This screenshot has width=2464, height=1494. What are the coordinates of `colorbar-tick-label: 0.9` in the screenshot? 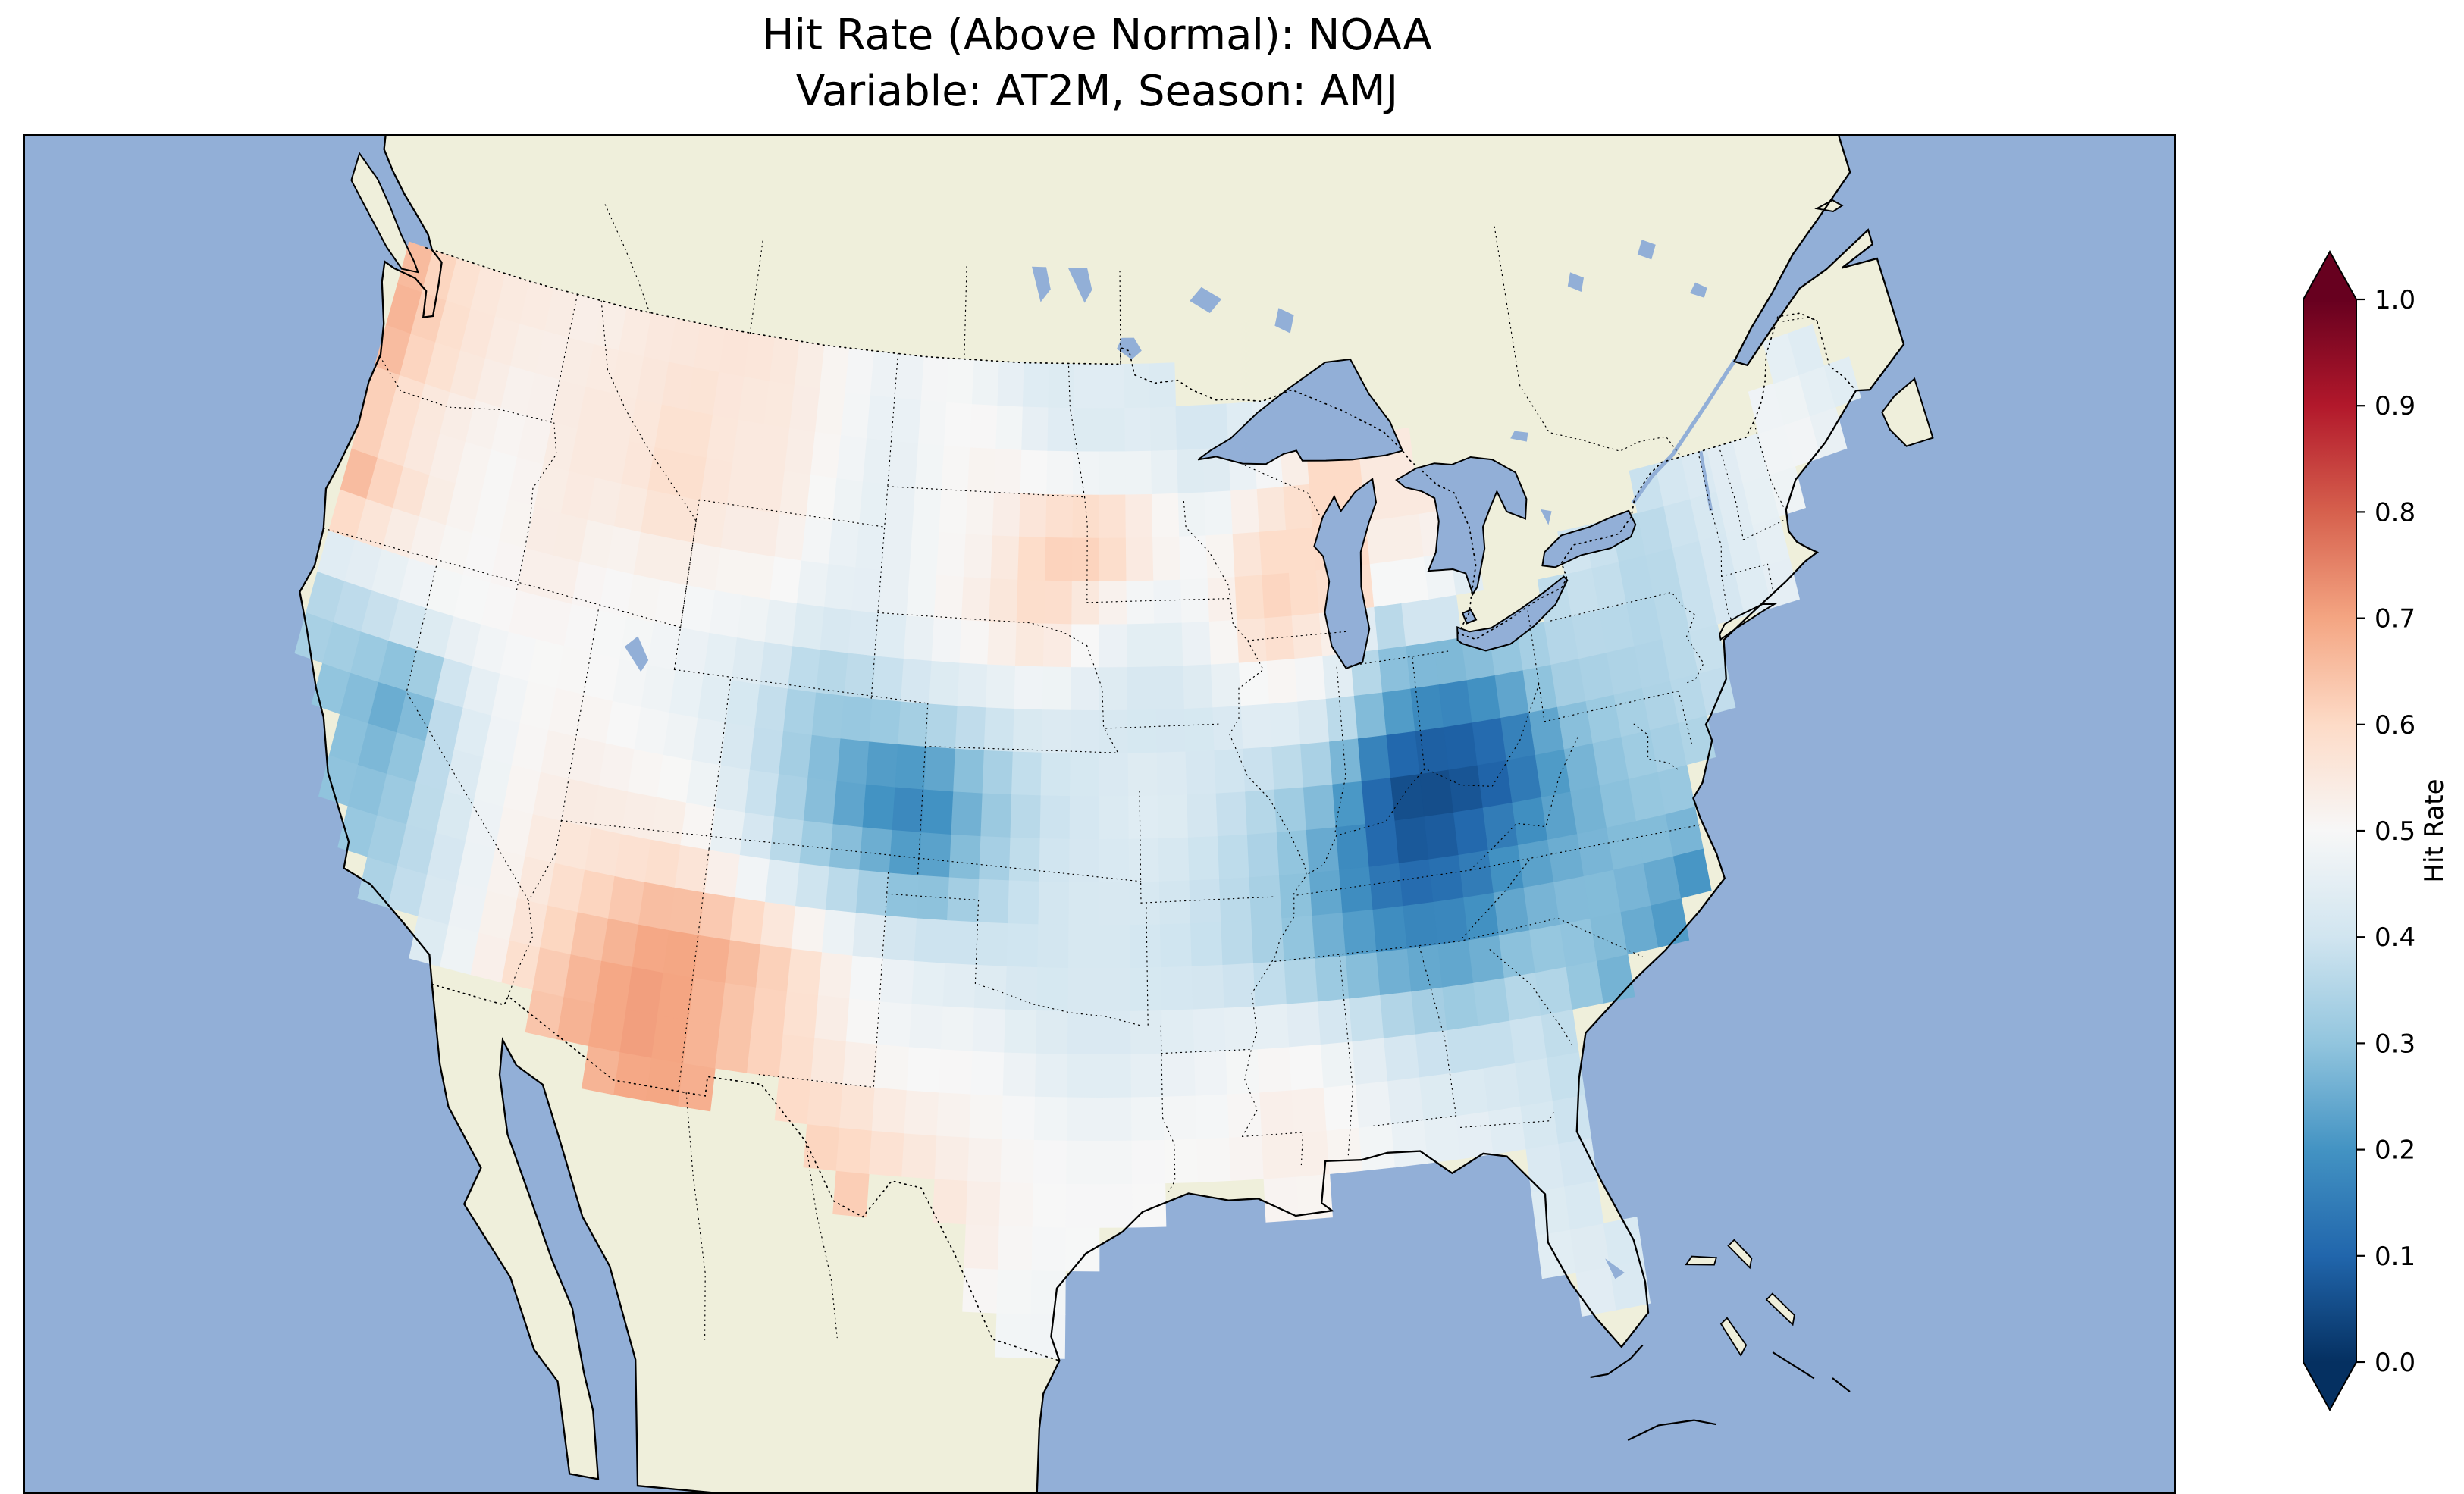 It's located at (2395, 406).